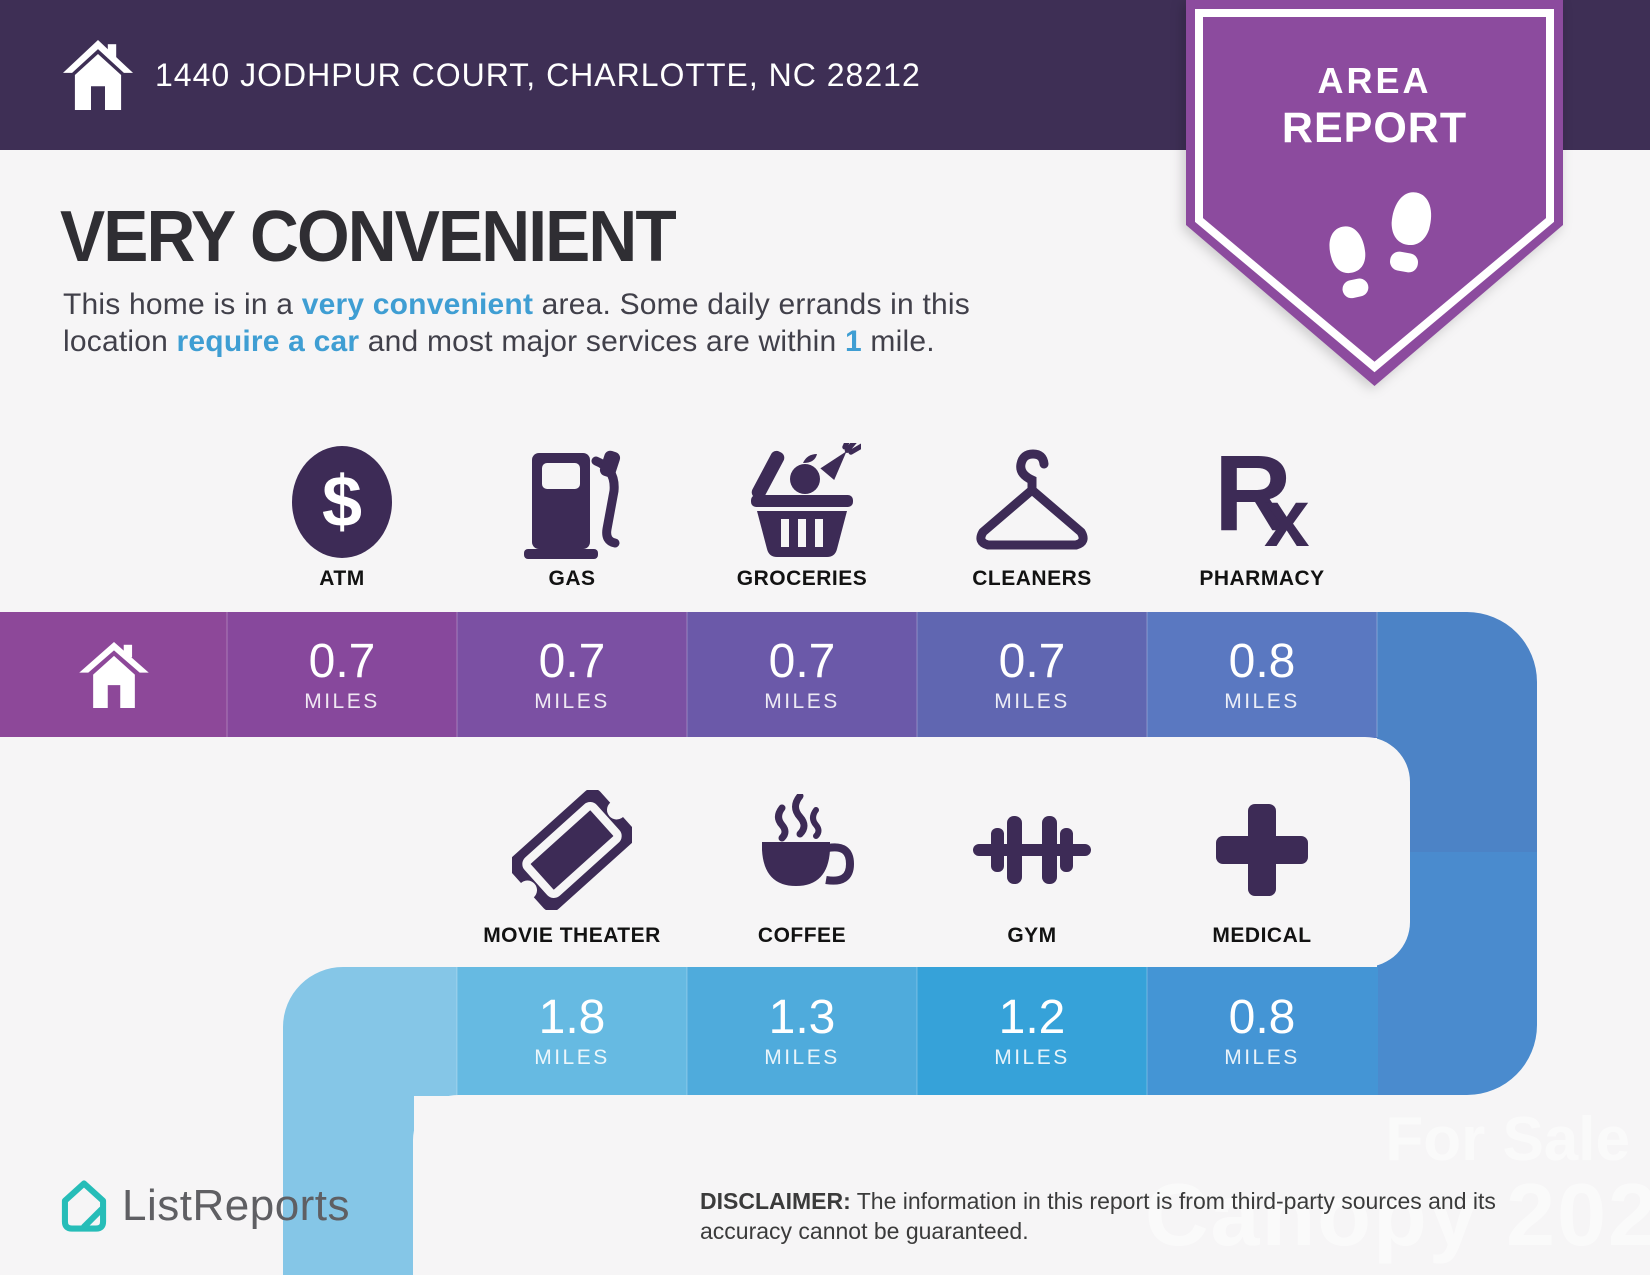 This screenshot has width=1650, height=1275. Describe the element at coordinates (1032, 578) in the screenshot. I see `amenity-label: CLEANERS` at that location.